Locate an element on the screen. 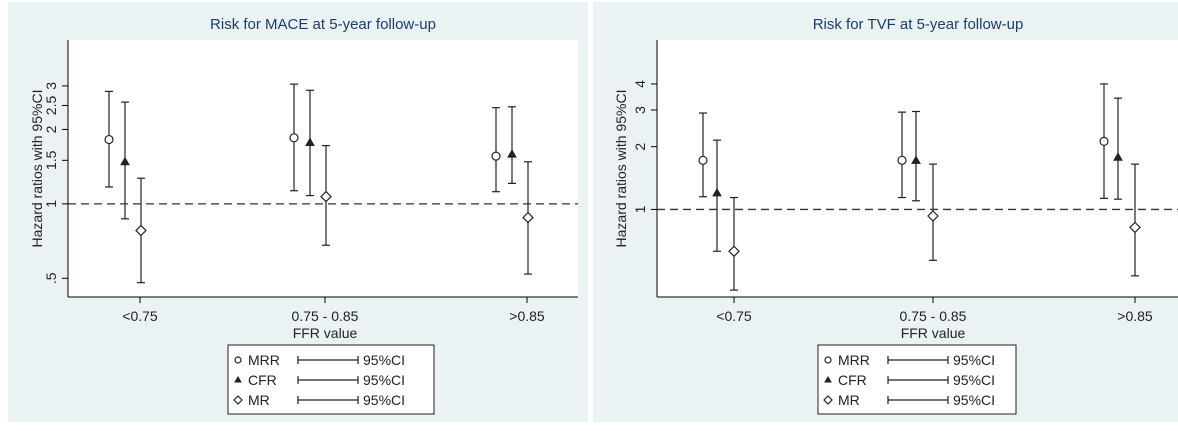 The height and width of the screenshot is (431, 1178). y-tick-label: .5 is located at coordinates (51, 278).